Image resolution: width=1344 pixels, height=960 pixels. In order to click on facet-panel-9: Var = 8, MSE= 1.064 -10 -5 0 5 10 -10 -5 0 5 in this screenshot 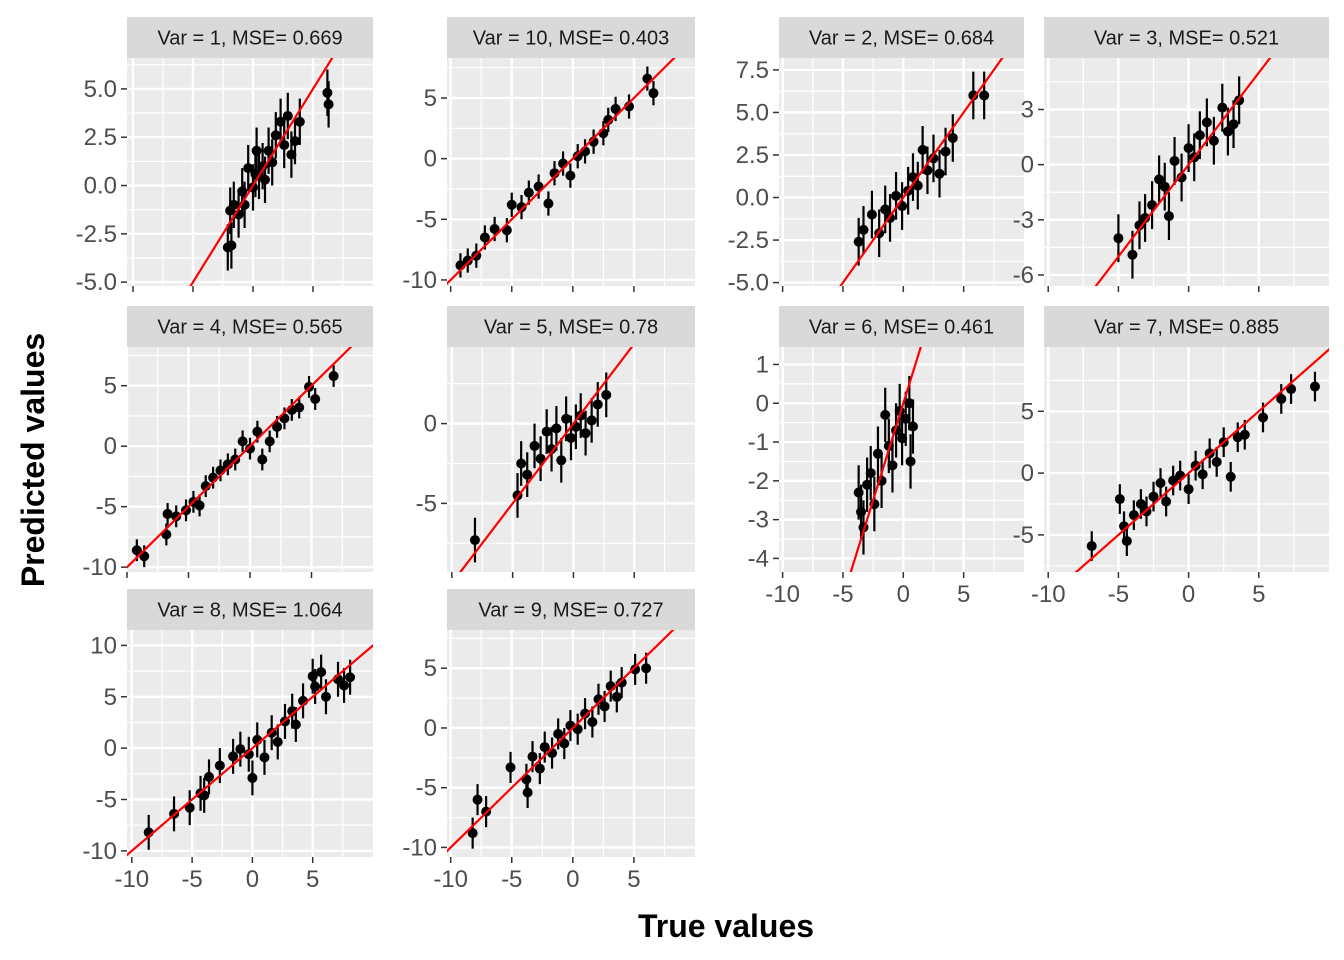, I will do `click(227, 741)`.